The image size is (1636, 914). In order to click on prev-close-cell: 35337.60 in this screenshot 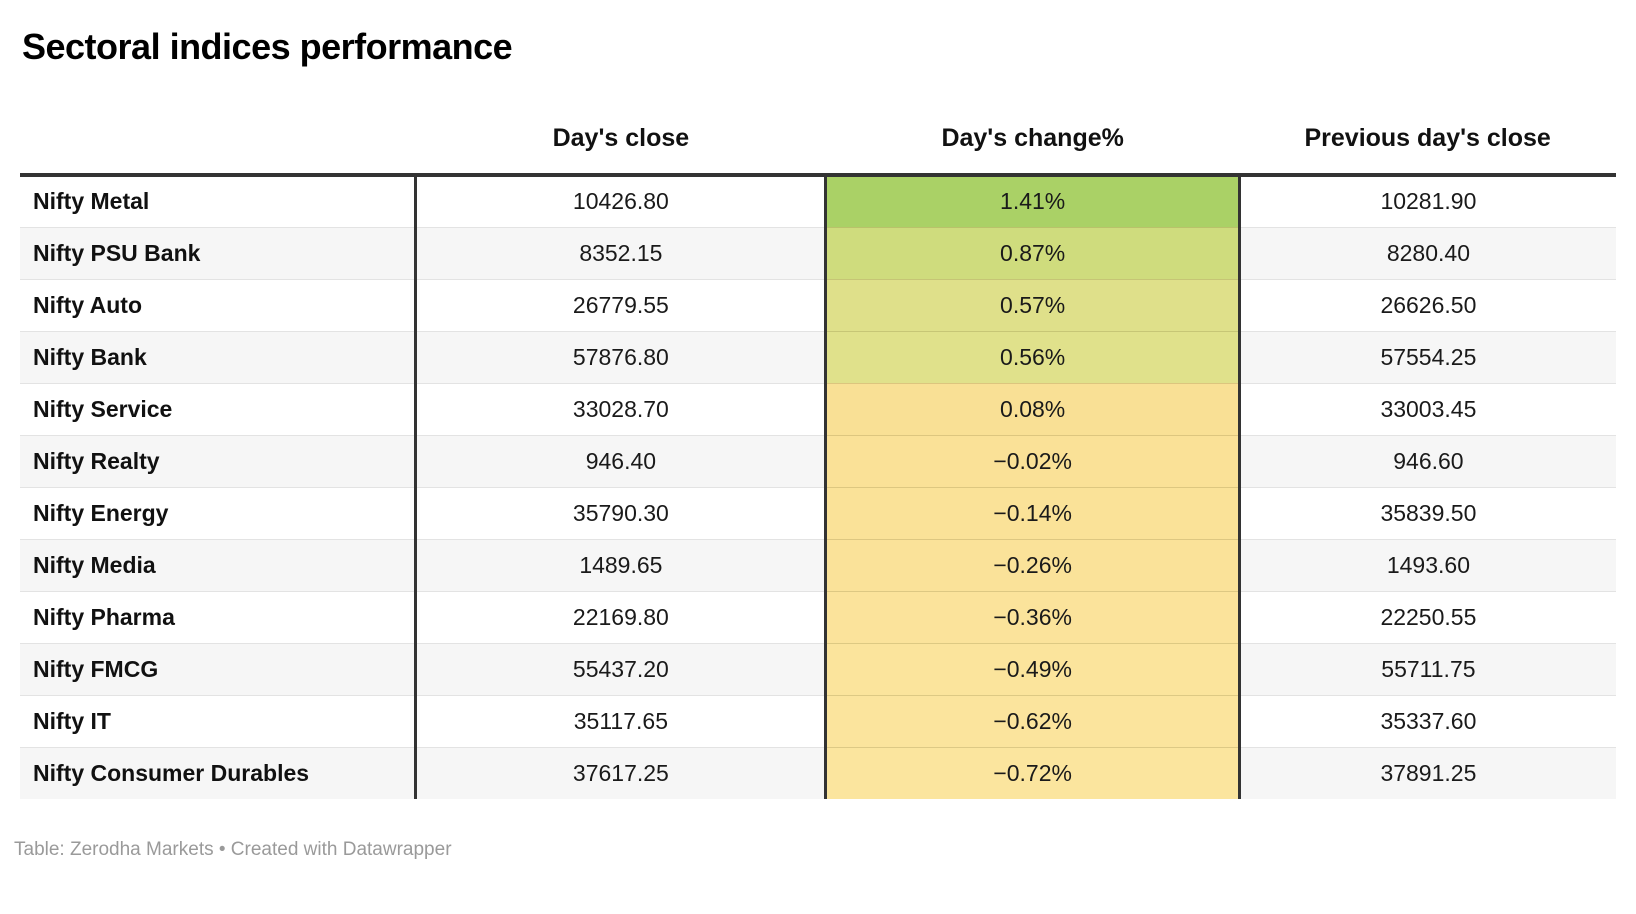, I will do `click(1427, 720)`.